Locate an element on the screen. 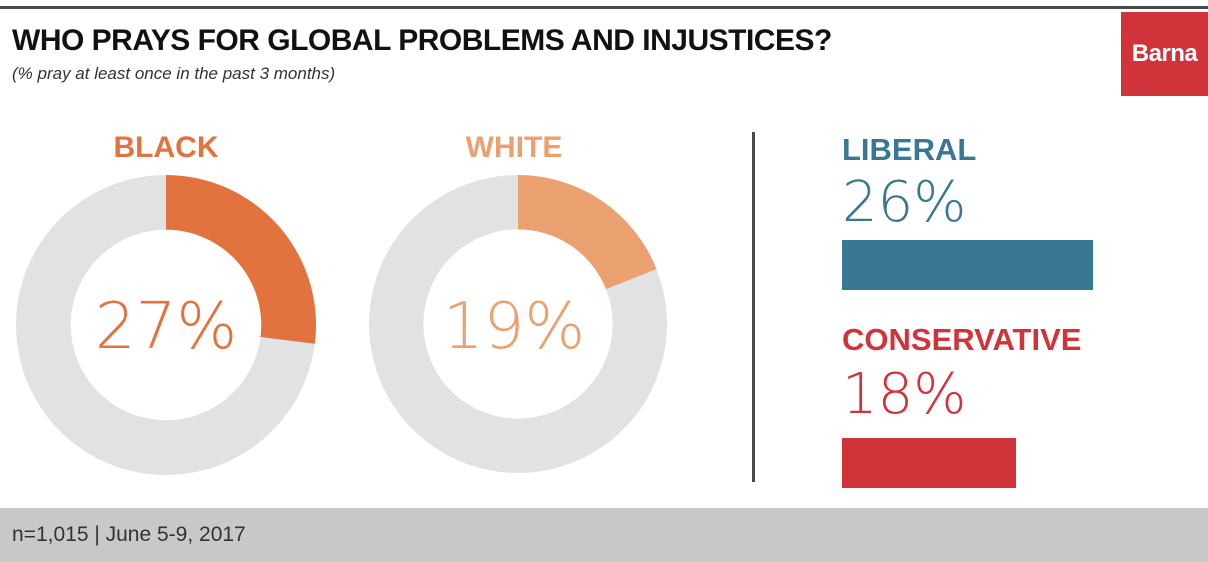 The width and height of the screenshot is (1208, 562). donut-label-white: WHITE is located at coordinates (514, 147).